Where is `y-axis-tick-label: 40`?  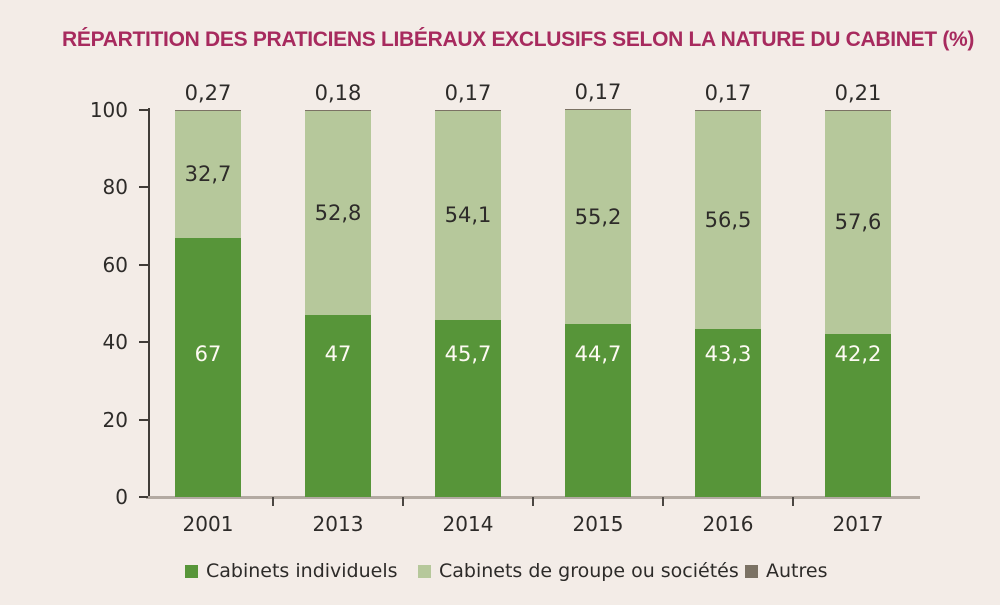
y-axis-tick-label: 40 is located at coordinates (115, 342).